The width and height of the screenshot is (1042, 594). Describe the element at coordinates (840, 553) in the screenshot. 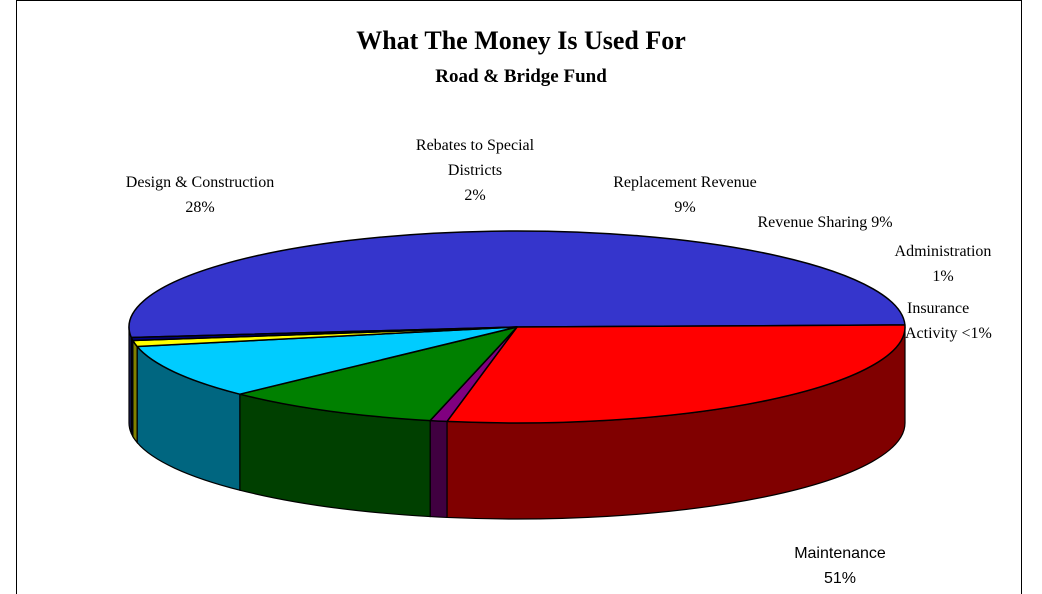

I see `label-line: Maintenance` at that location.